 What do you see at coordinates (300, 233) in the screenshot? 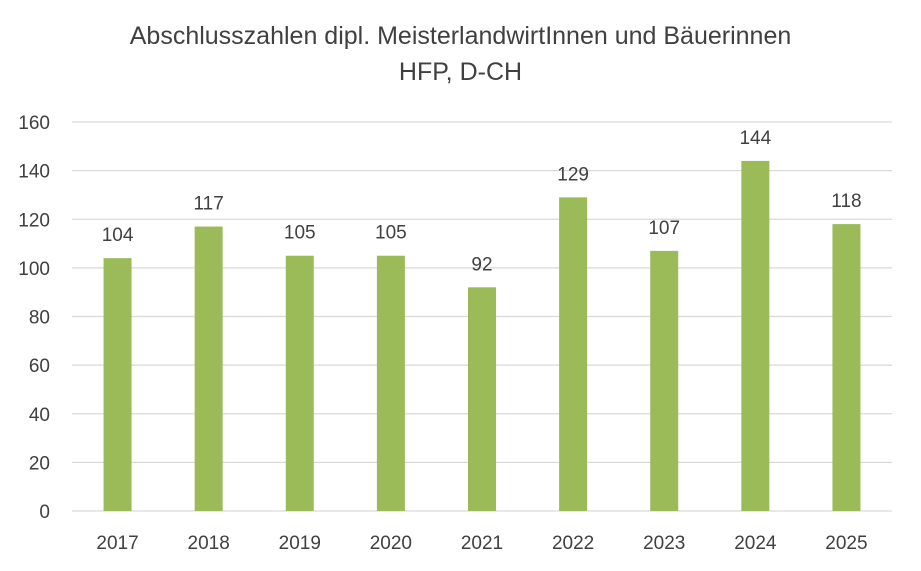
I see `data-label-2019: 105` at bounding box center [300, 233].